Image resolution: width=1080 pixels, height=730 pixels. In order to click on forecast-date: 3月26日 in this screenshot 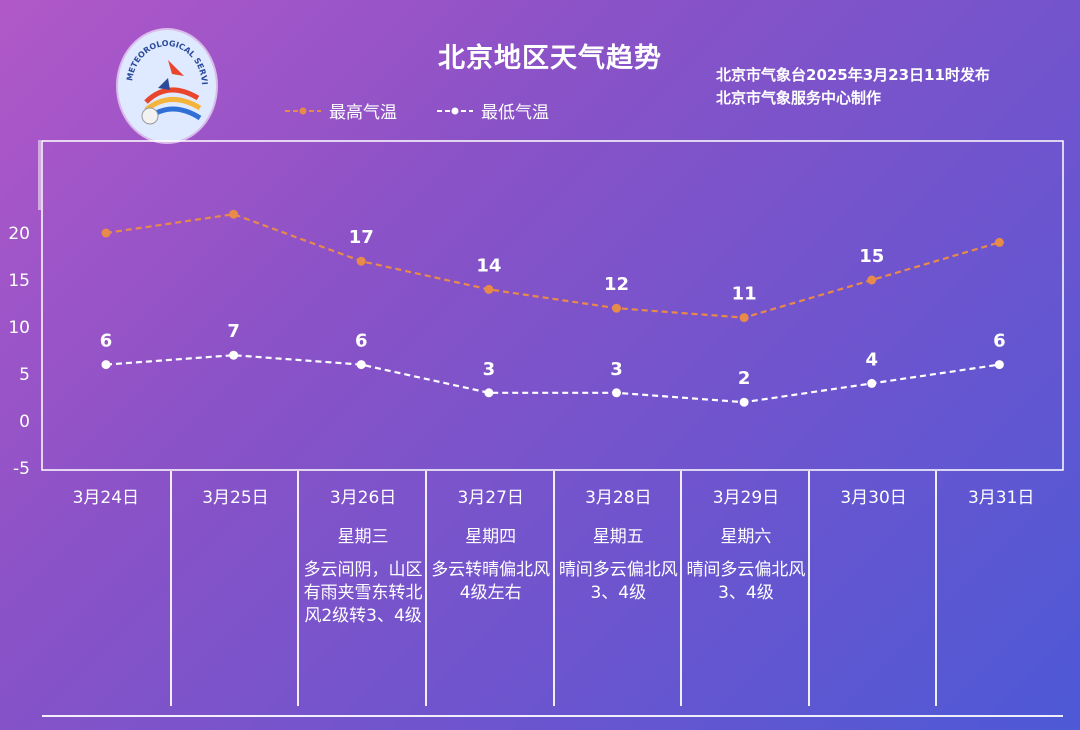, I will do `click(363, 498)`.